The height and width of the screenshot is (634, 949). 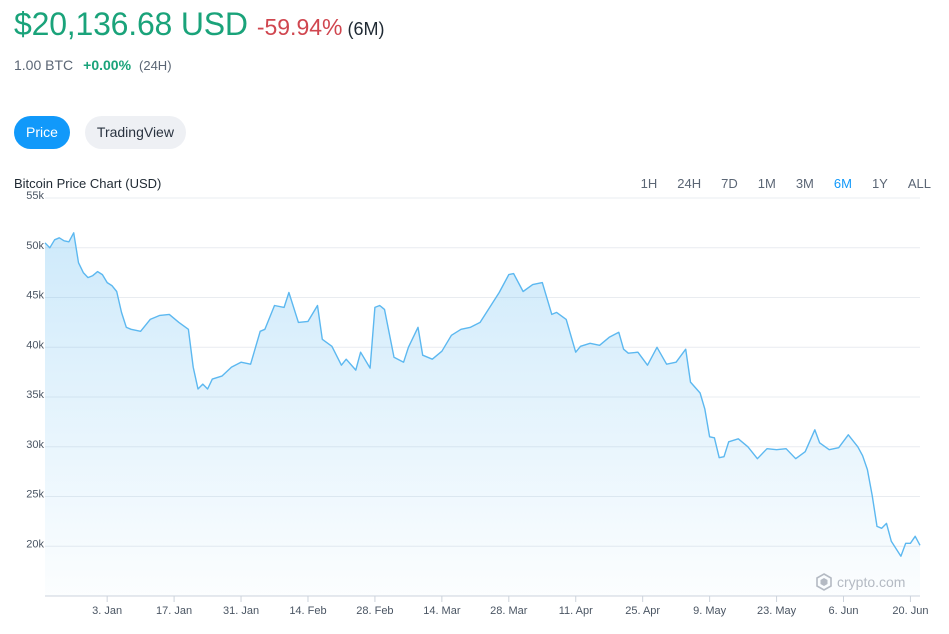 What do you see at coordinates (131, 24) in the screenshot?
I see `current-price: $20,136.68 USD` at bounding box center [131, 24].